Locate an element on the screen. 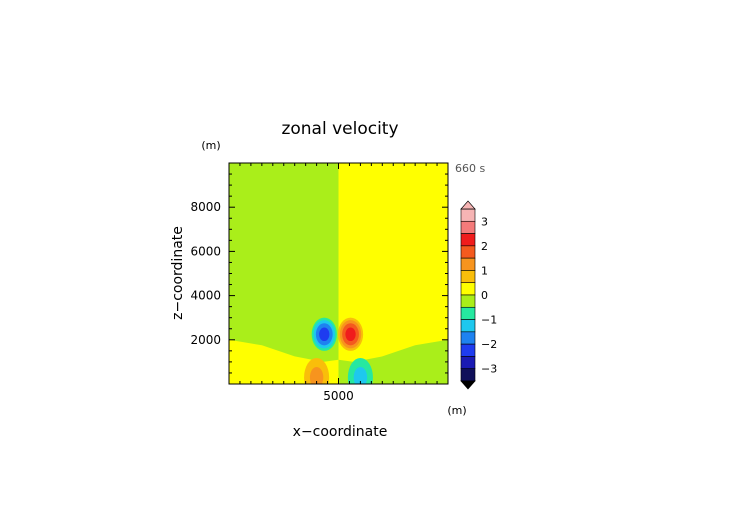 This screenshot has width=752, height=532. colorbar-tick-label: 3 is located at coordinates (484, 221).